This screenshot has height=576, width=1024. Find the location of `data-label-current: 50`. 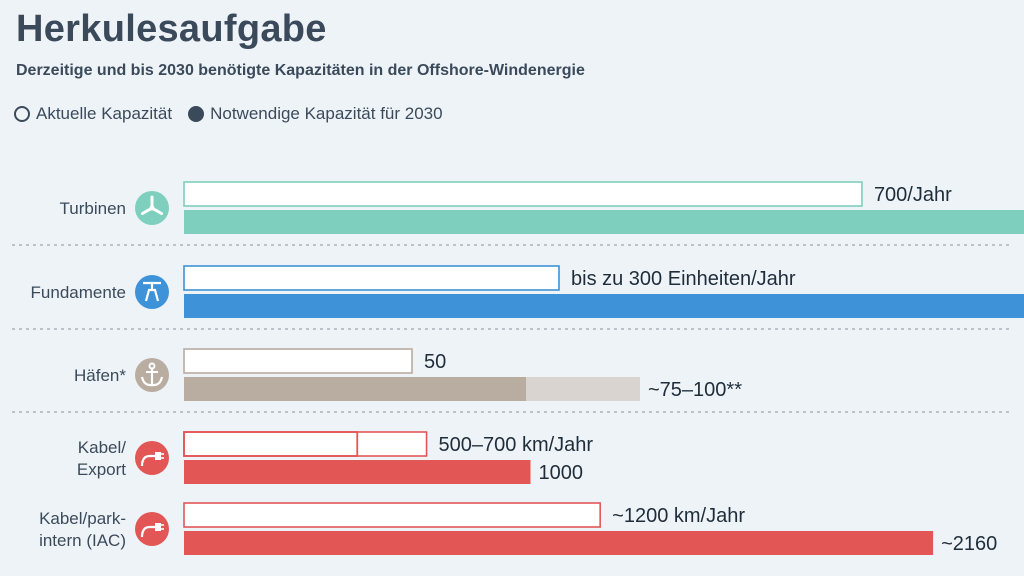

data-label-current: 50 is located at coordinates (435, 362).